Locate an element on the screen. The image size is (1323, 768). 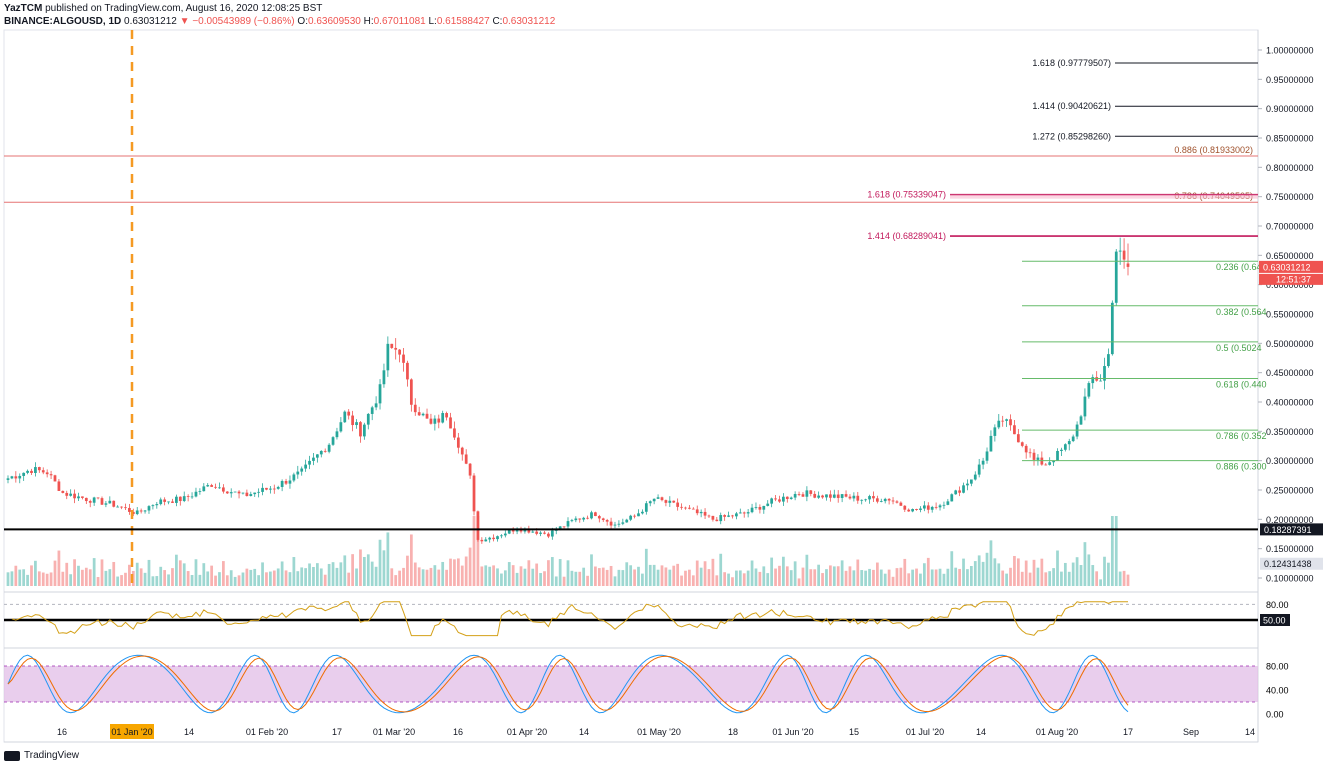
support-label: 0.18287391 is located at coordinates (1288, 530).